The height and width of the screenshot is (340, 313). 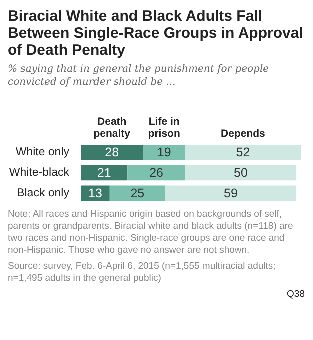 What do you see at coordinates (151, 233) in the screenshot?
I see `text: Note: All races and Hispanic origin based on backgrounds of self, parents or grandparents. Biracial white and black adults (n=118) are two races and non-Hispanic. Single-race groups are one race and non-Hispanic. Those who gave no answer are not shown.` at bounding box center [151, 233].